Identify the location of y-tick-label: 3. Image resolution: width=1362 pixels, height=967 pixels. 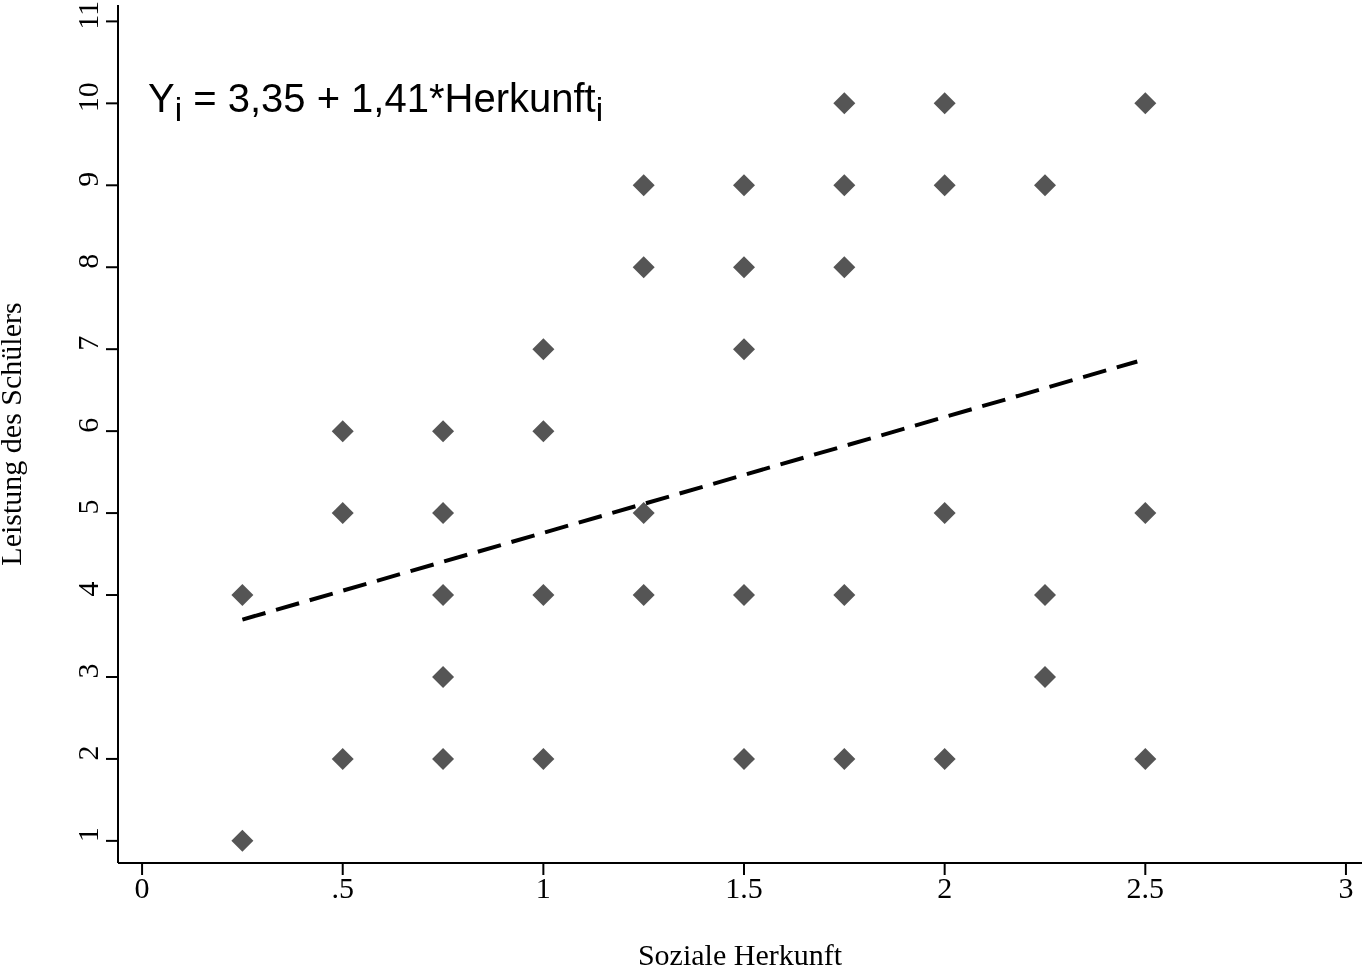
(87, 671).